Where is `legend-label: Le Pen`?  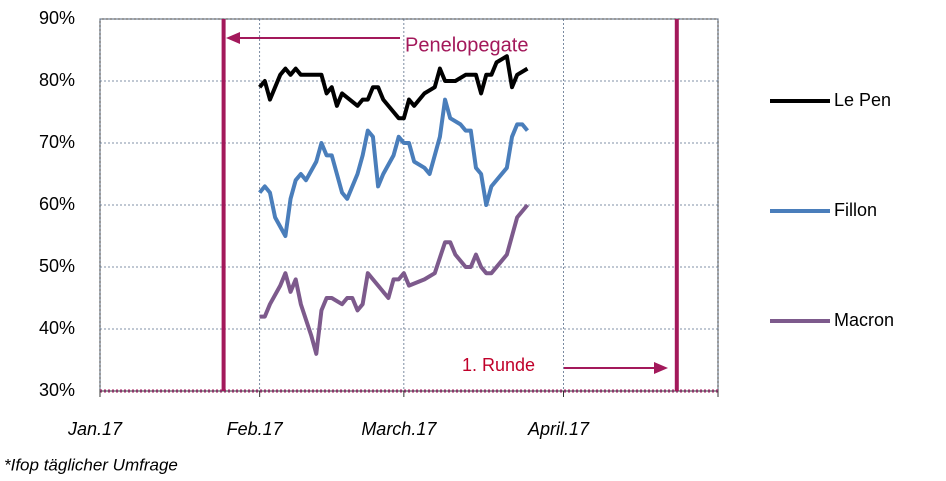
legend-label: Le Pen is located at coordinates (862, 100).